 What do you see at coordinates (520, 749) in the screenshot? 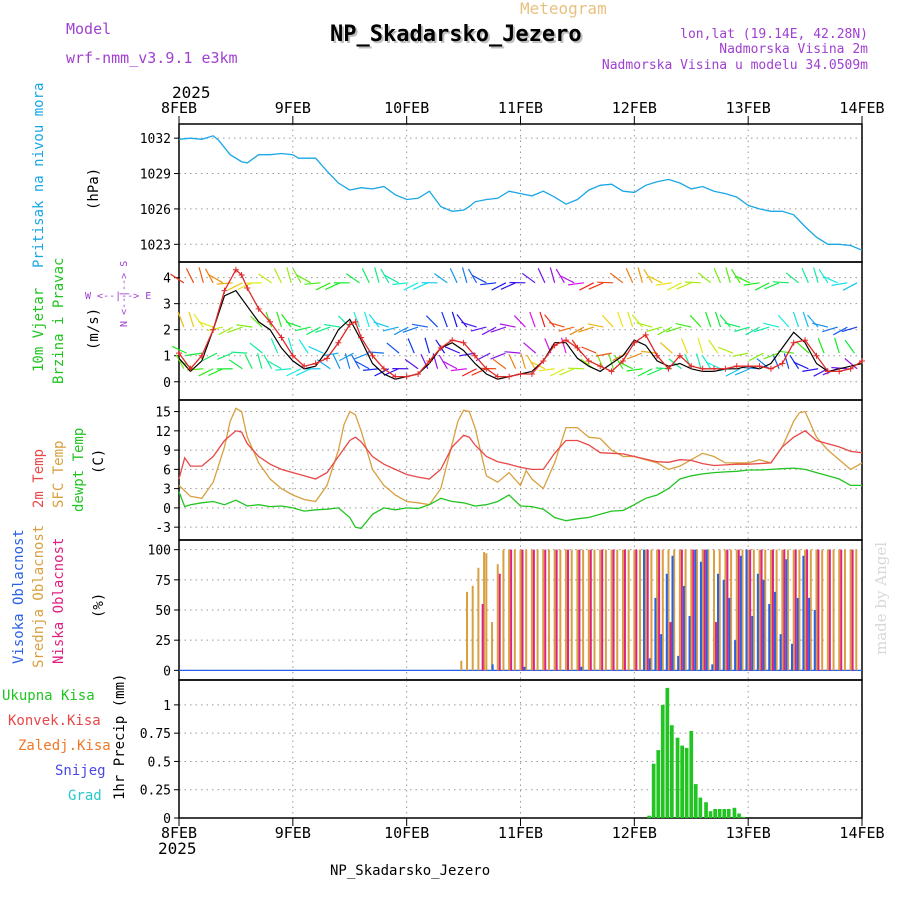
I see `panel-frame` at bounding box center [520, 749].